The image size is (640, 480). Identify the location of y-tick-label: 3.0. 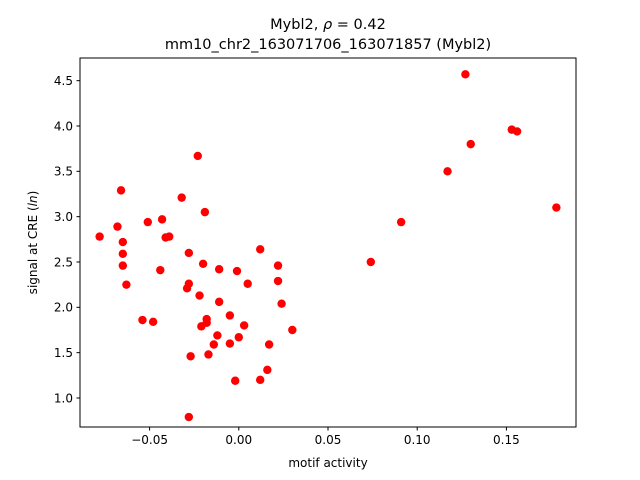
(63, 217).